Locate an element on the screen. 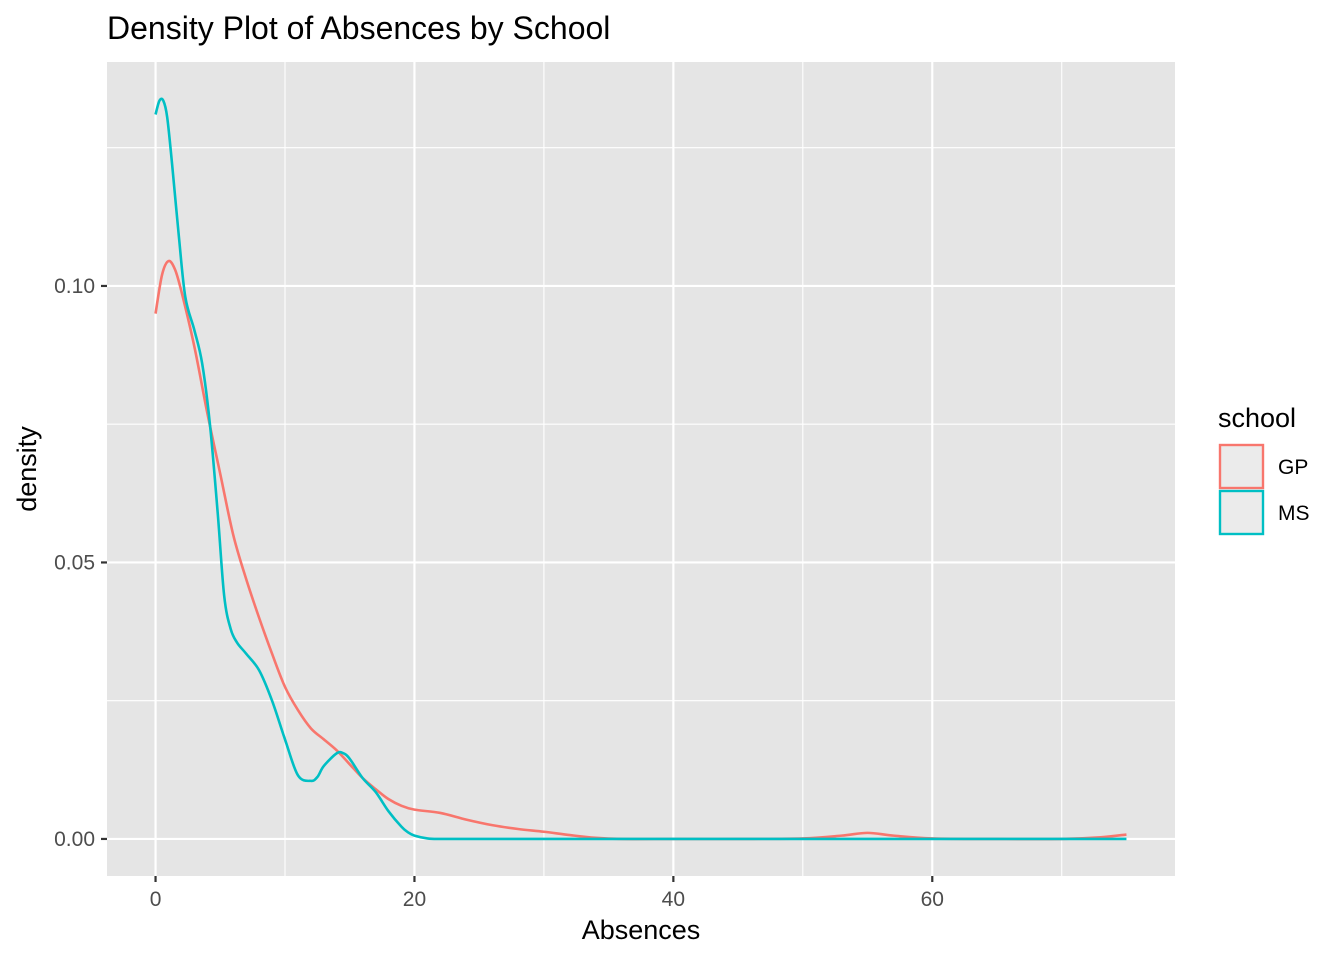 The height and width of the screenshot is (960, 1344). x-tick-label: 60 is located at coordinates (932, 899).